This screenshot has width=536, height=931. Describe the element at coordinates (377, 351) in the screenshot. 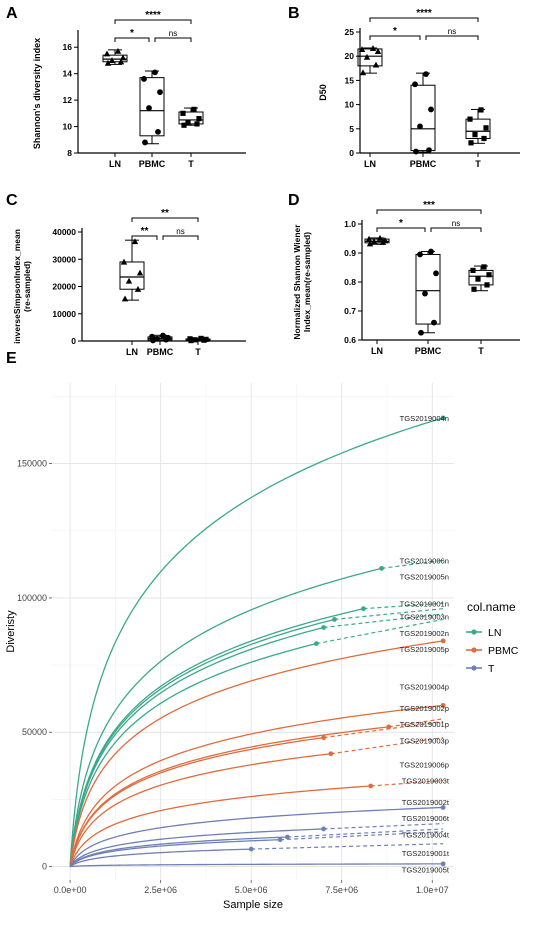

I see `x-tick-label: LN` at that location.